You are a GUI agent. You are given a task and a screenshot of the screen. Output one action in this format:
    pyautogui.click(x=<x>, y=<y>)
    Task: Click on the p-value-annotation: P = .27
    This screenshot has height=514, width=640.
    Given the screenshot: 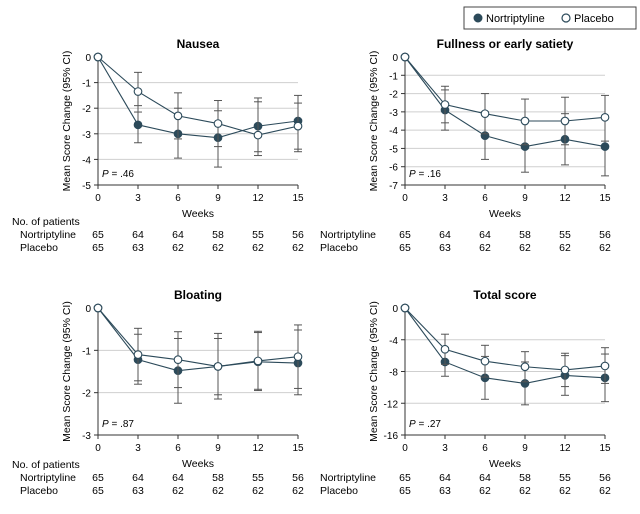 What is the action you would take?
    pyautogui.click(x=425, y=424)
    